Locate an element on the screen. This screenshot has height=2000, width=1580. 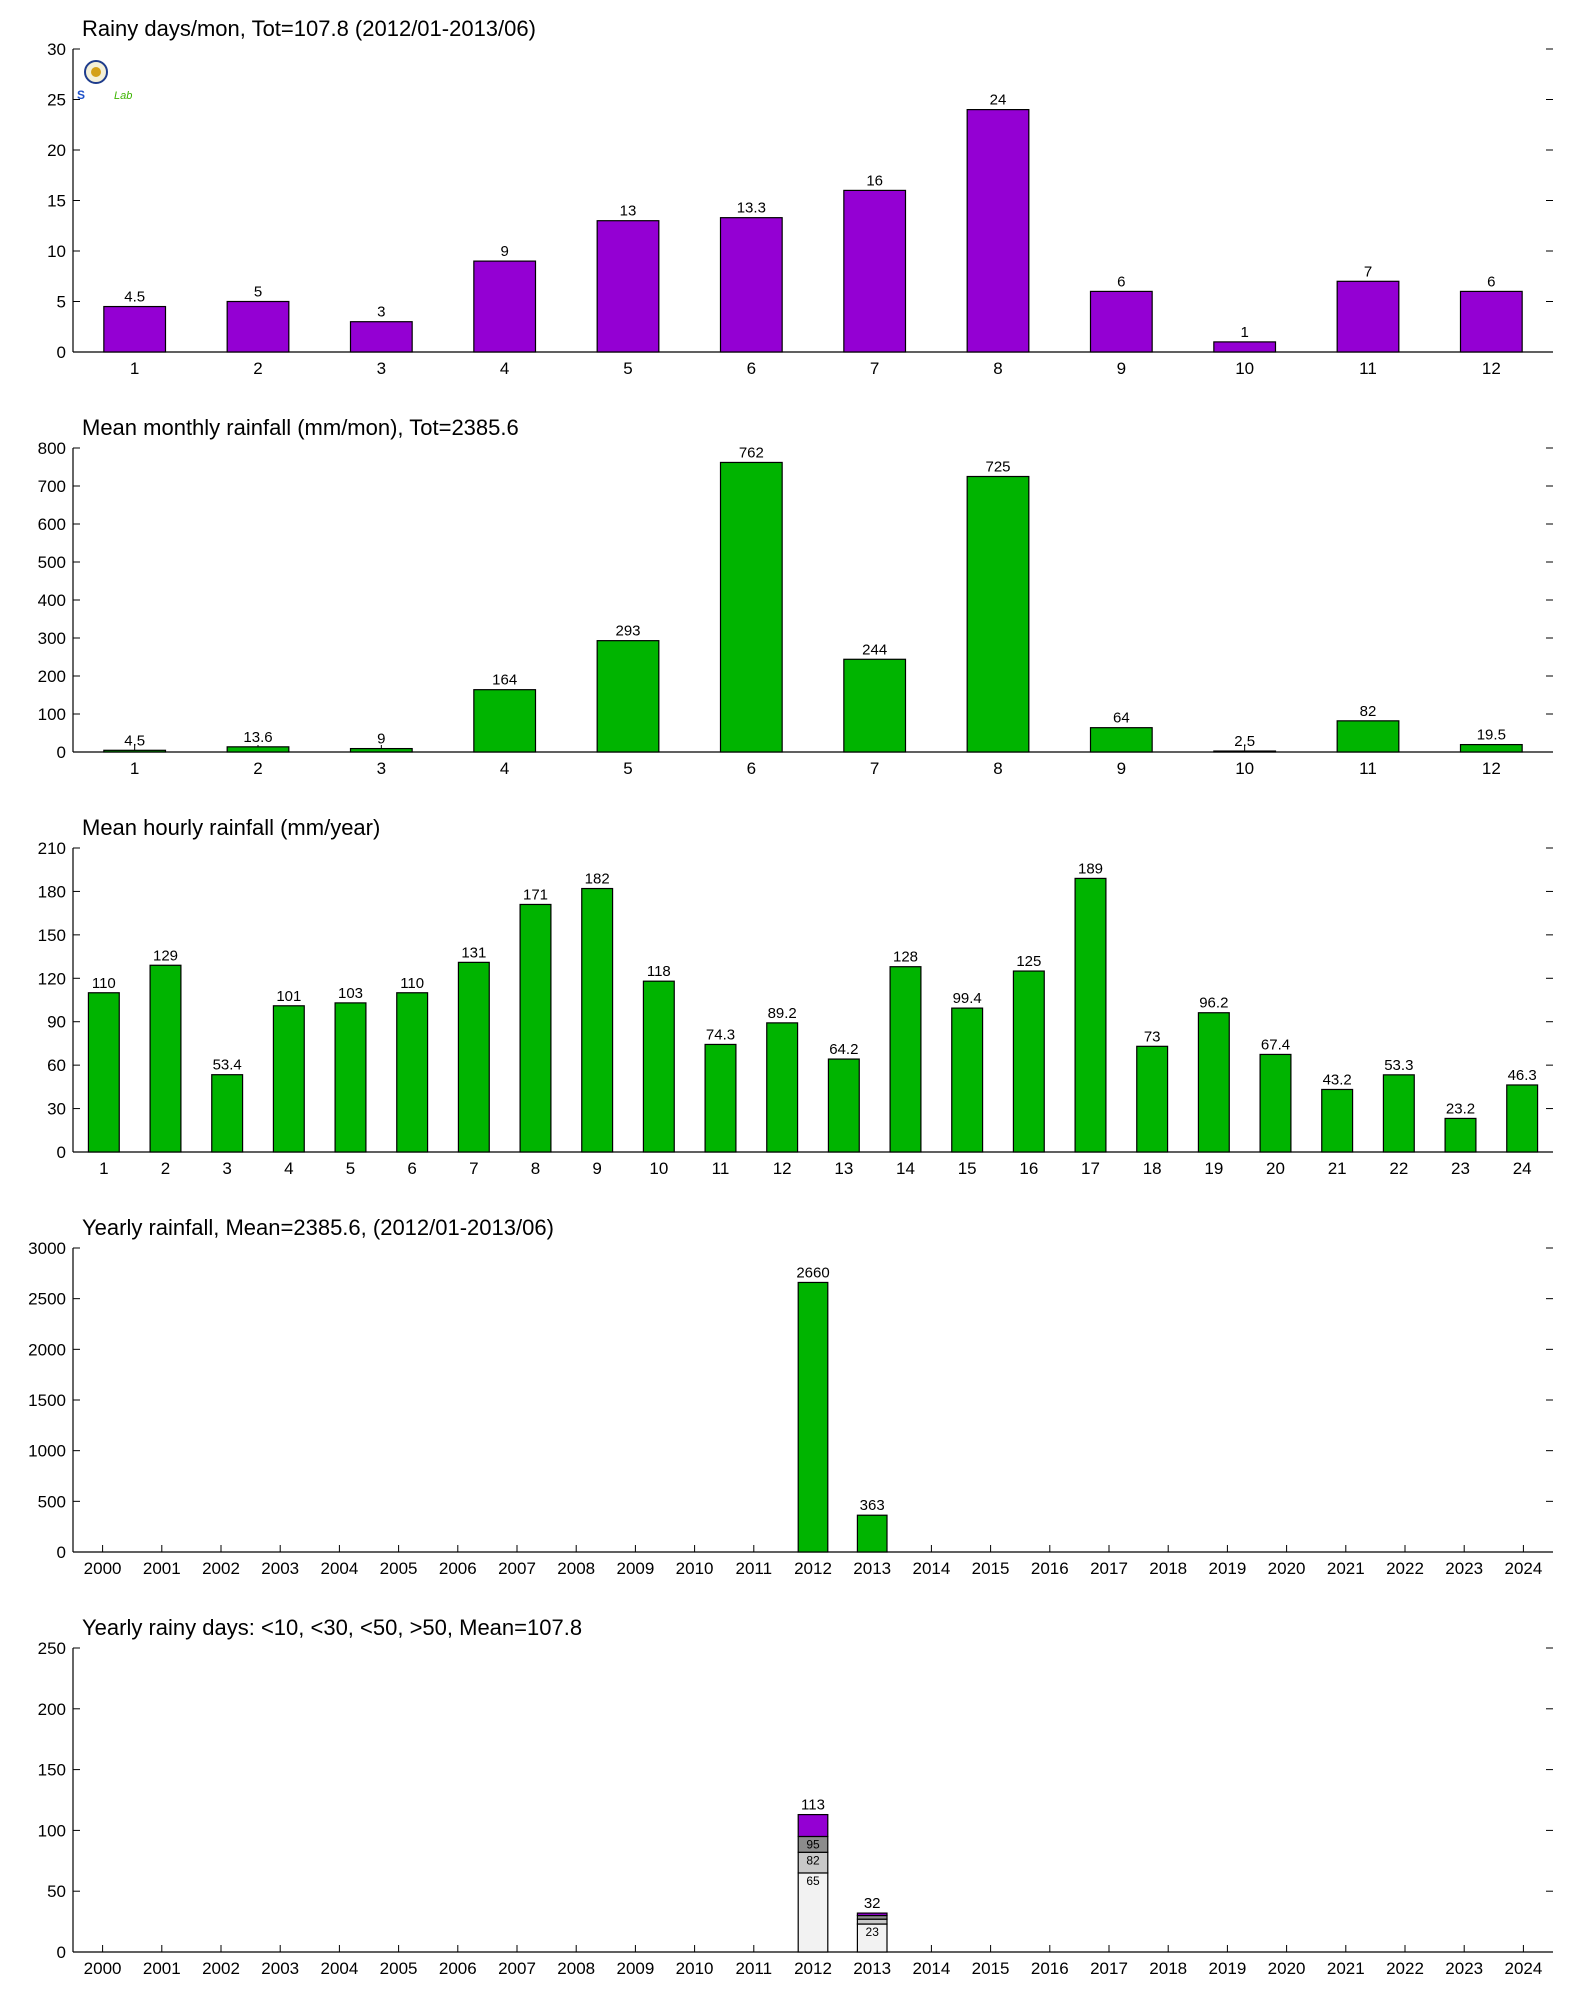
x-tick-label: 2019 is located at coordinates (1227, 1568).